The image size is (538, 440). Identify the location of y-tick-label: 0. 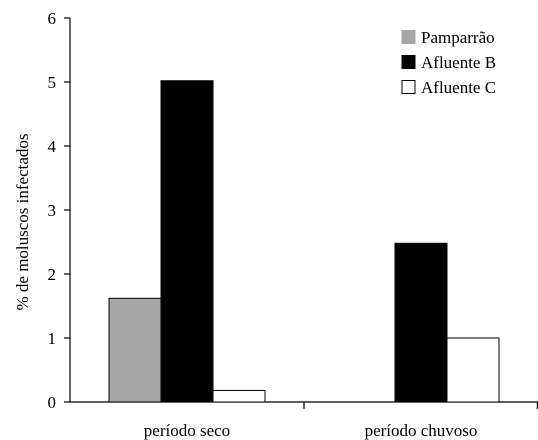
(52, 402).